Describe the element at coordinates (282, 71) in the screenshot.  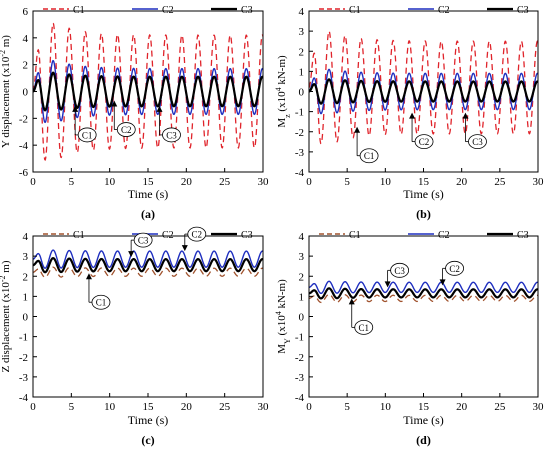
I see `y-label-end: kN-m)` at that location.